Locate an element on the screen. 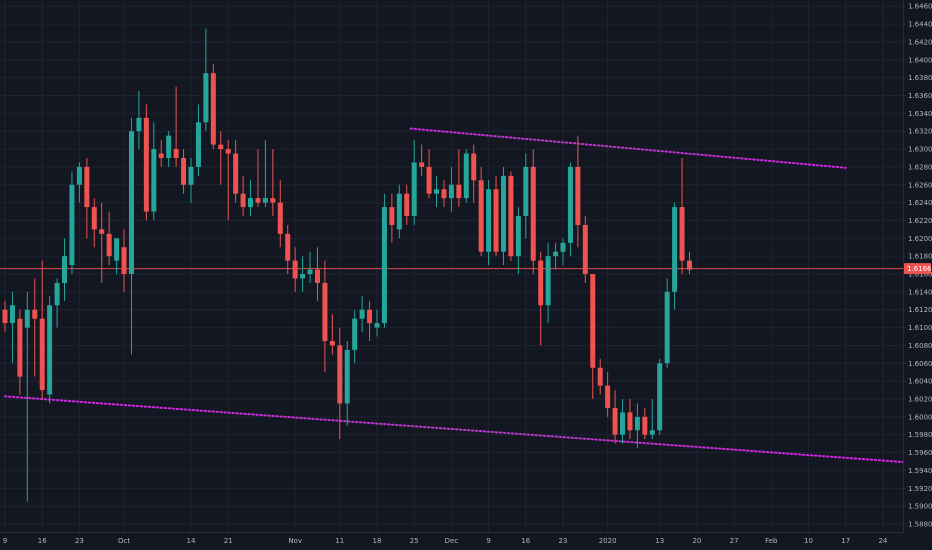 This screenshot has width=932, height=550. x-tick-label: Oct is located at coordinates (124, 541).